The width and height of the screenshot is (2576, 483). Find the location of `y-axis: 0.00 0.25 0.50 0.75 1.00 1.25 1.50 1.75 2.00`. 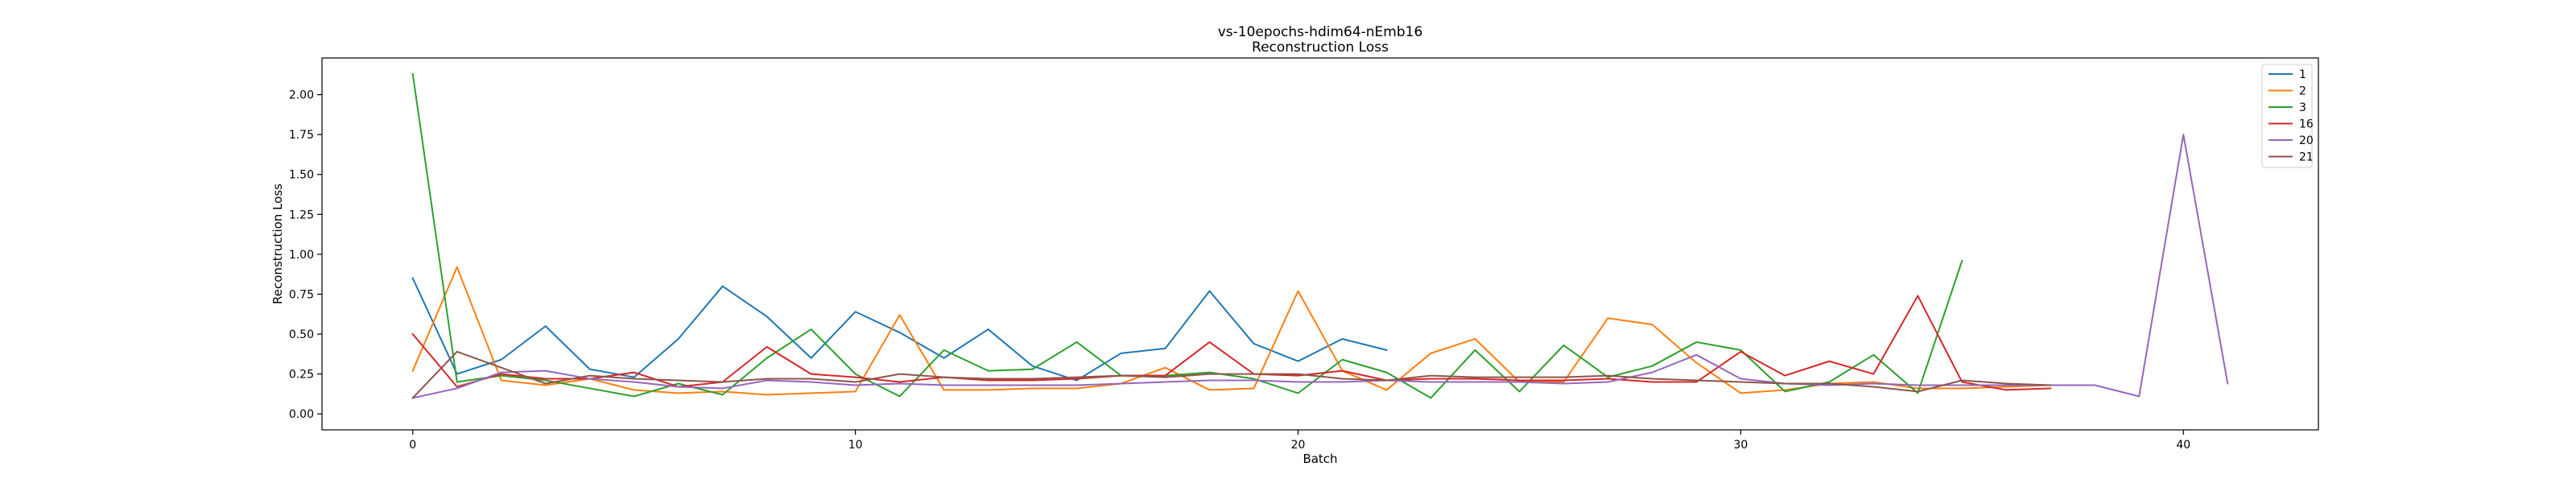

y-axis: 0.00 0.25 0.50 0.75 1.00 1.25 1.50 1.75 2.00 is located at coordinates (305, 255).